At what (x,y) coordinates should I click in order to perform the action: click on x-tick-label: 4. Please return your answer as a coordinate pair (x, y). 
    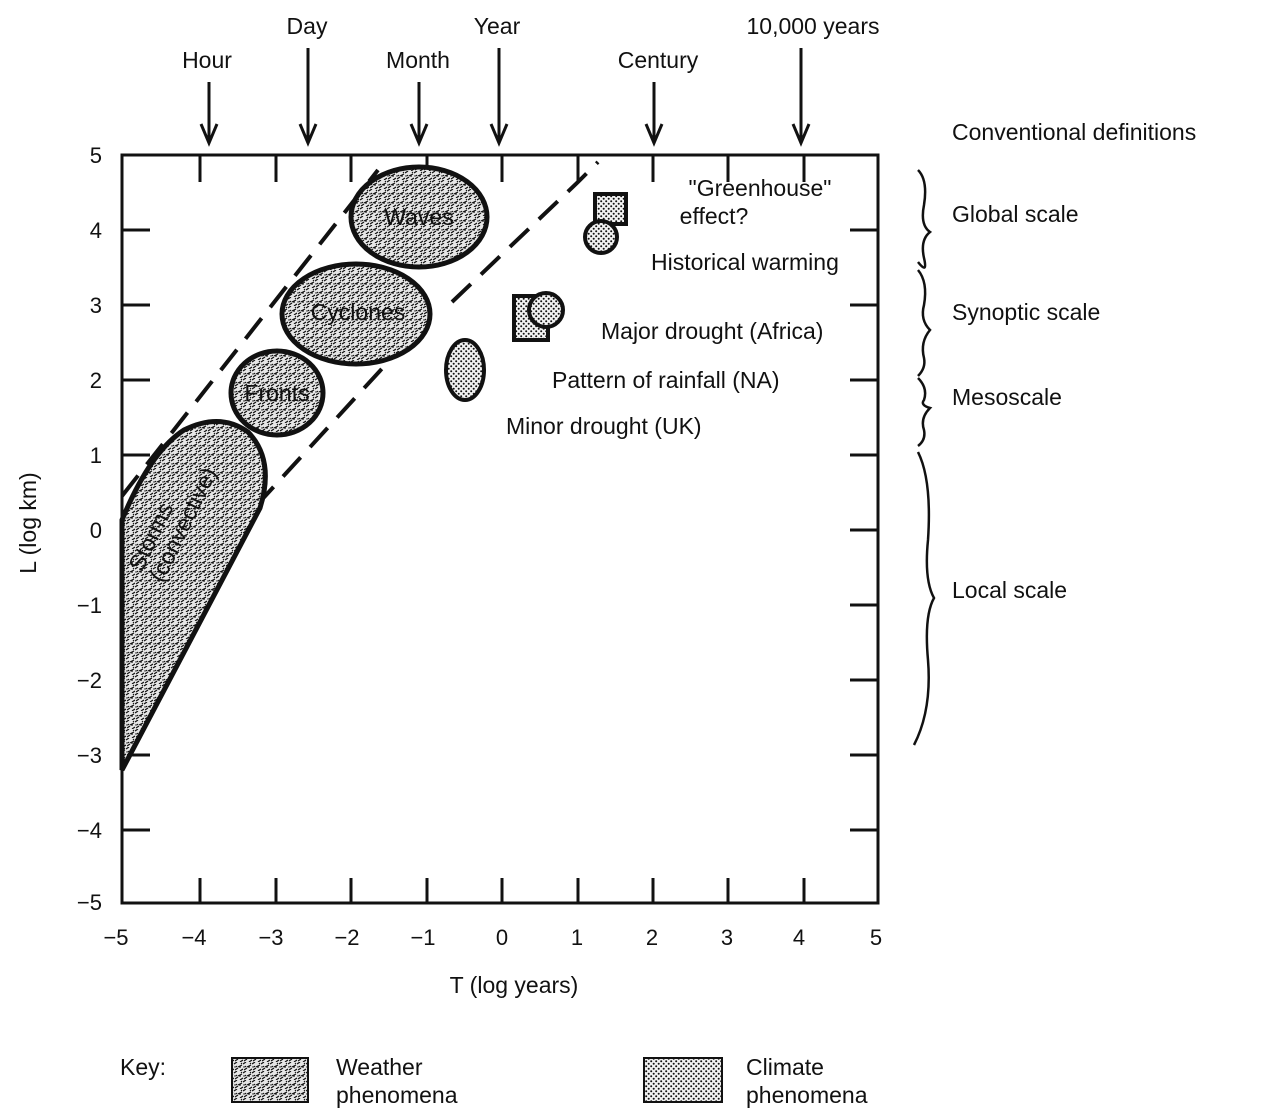
    Looking at the image, I should click on (799, 937).